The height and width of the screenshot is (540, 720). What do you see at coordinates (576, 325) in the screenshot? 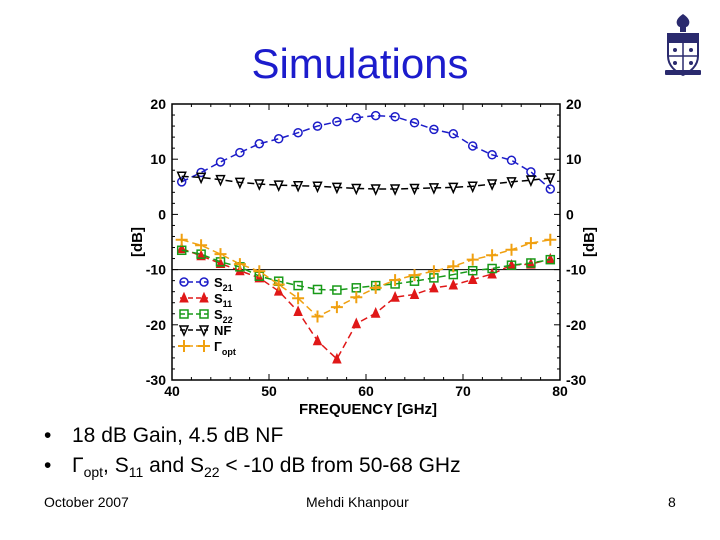
I see `y-tick-label-right: -20` at bounding box center [576, 325].